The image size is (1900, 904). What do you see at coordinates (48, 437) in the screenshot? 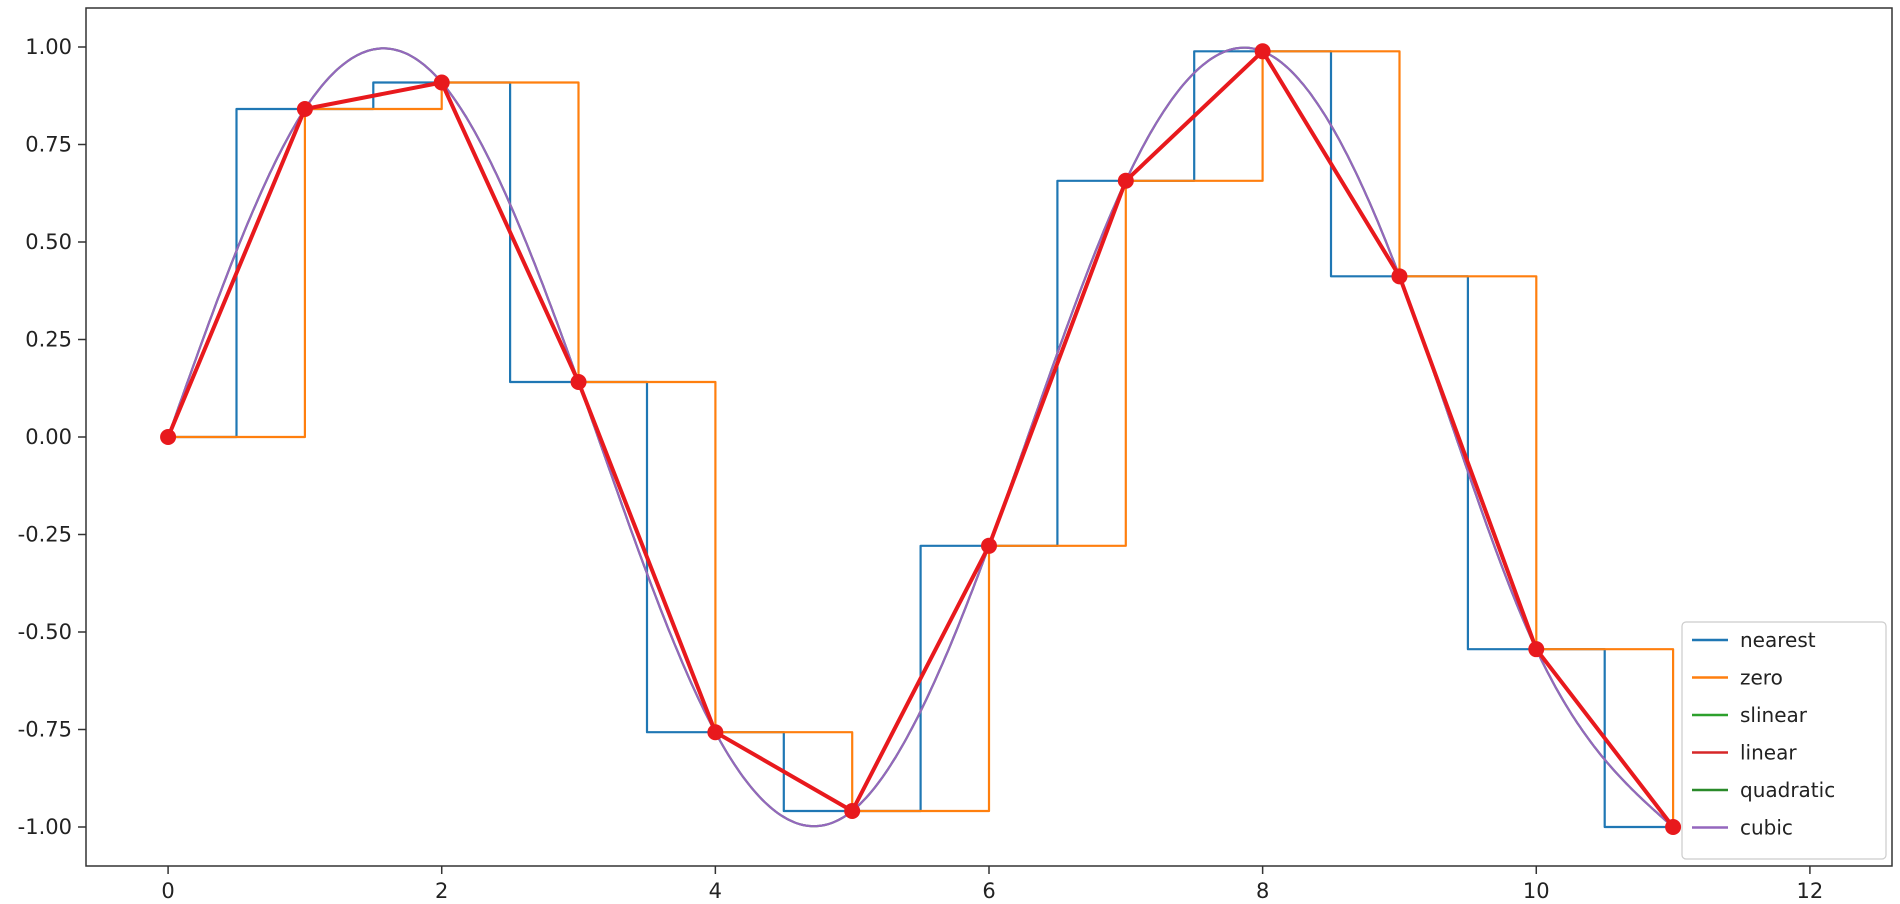
I see `y-tick-label: 0.00` at bounding box center [48, 437].